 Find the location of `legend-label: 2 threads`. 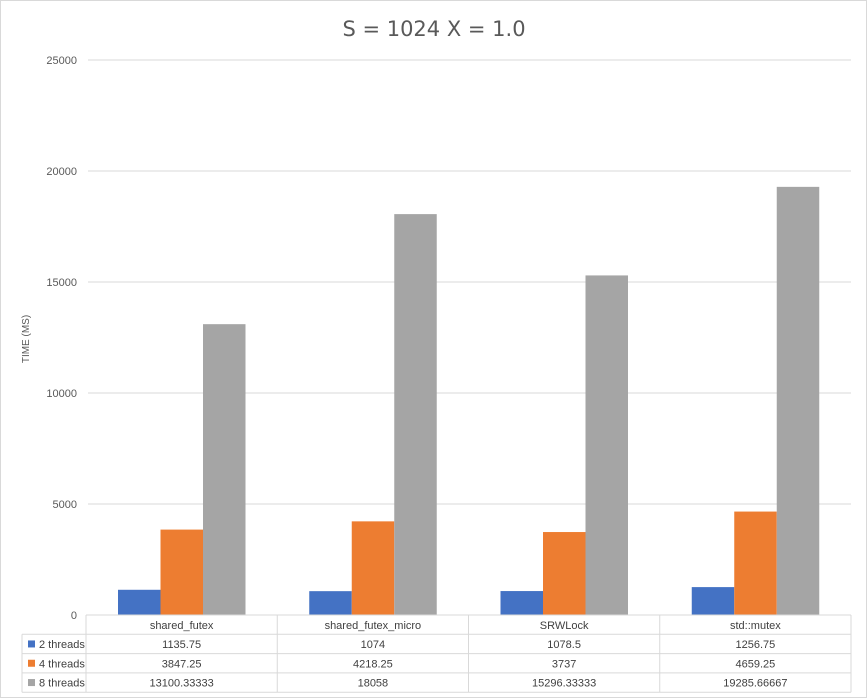

legend-label: 2 threads is located at coordinates (62, 645).